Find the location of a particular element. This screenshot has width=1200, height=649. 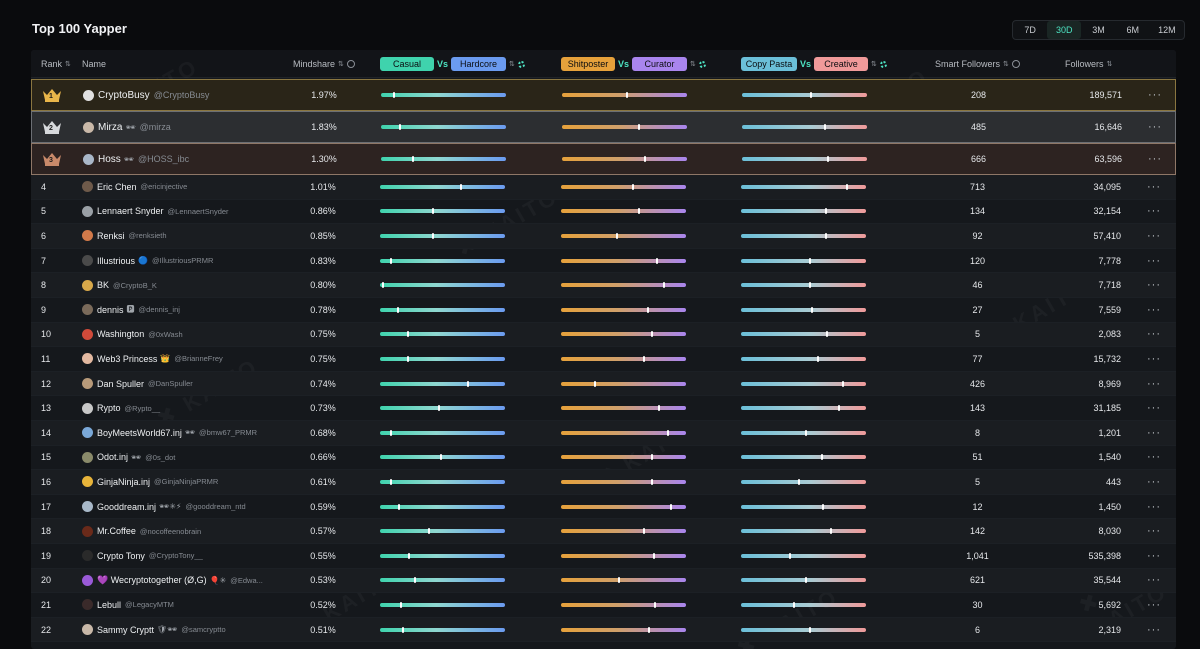

user-handle: @DanSpuller is located at coordinates (170, 384).